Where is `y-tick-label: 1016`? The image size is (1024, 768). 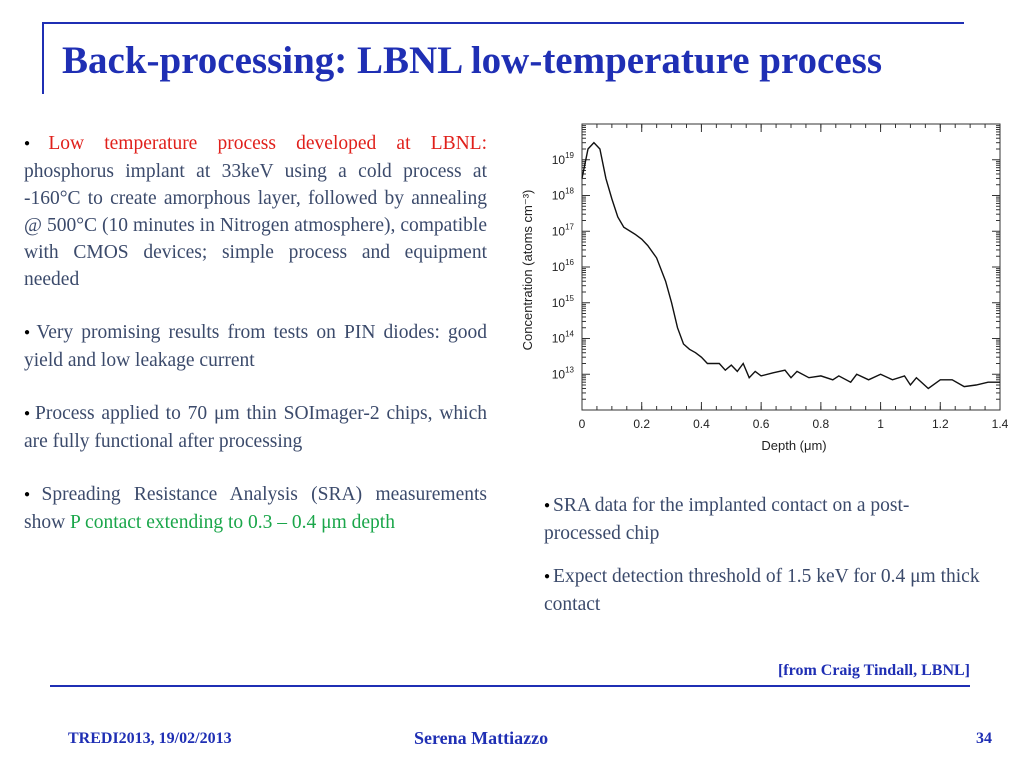
y-tick-label: 1016 is located at coordinates (563, 266).